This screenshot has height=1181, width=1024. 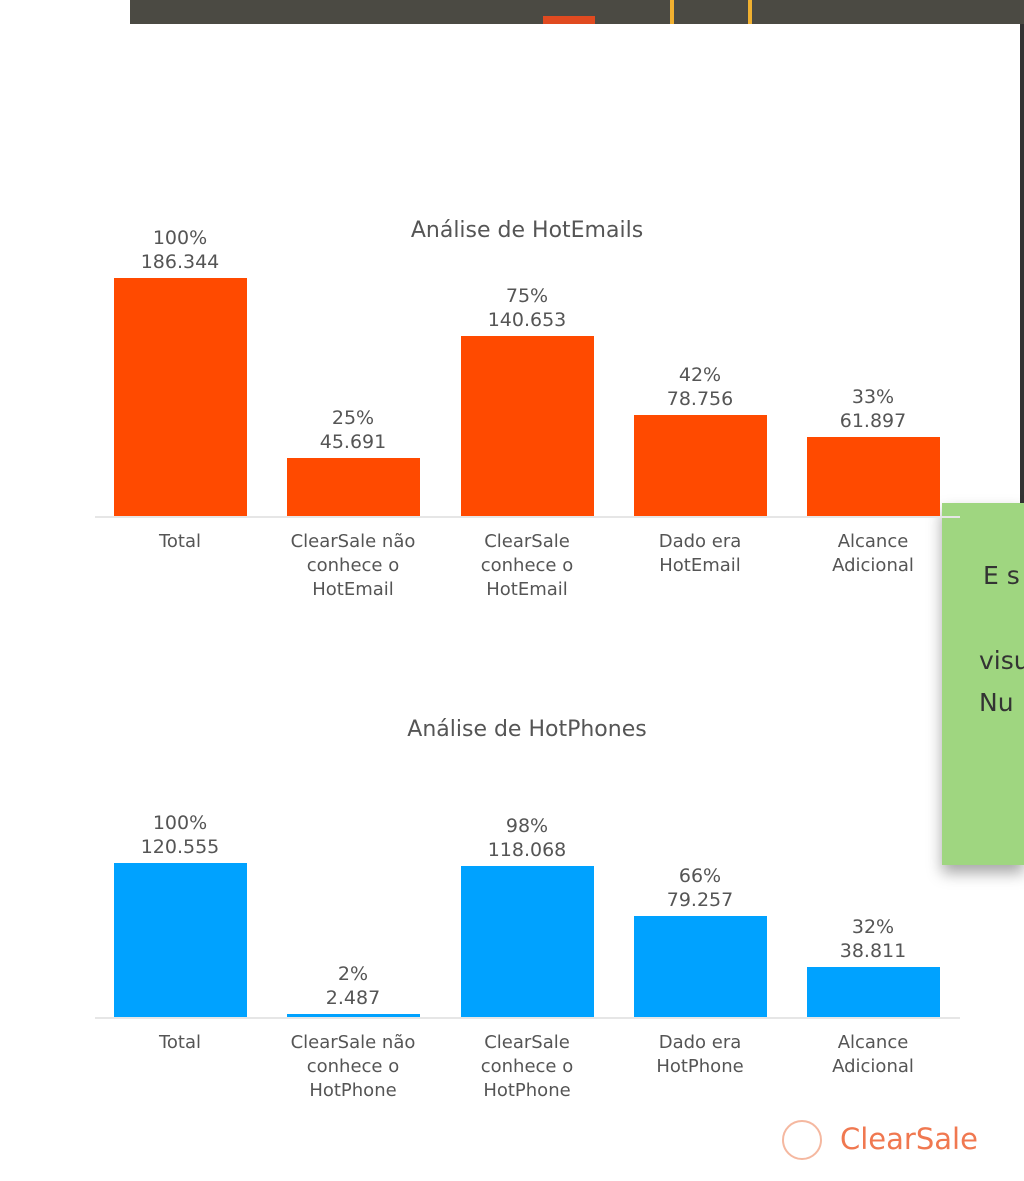 I want to click on value-label: 38.811, so click(x=873, y=951).